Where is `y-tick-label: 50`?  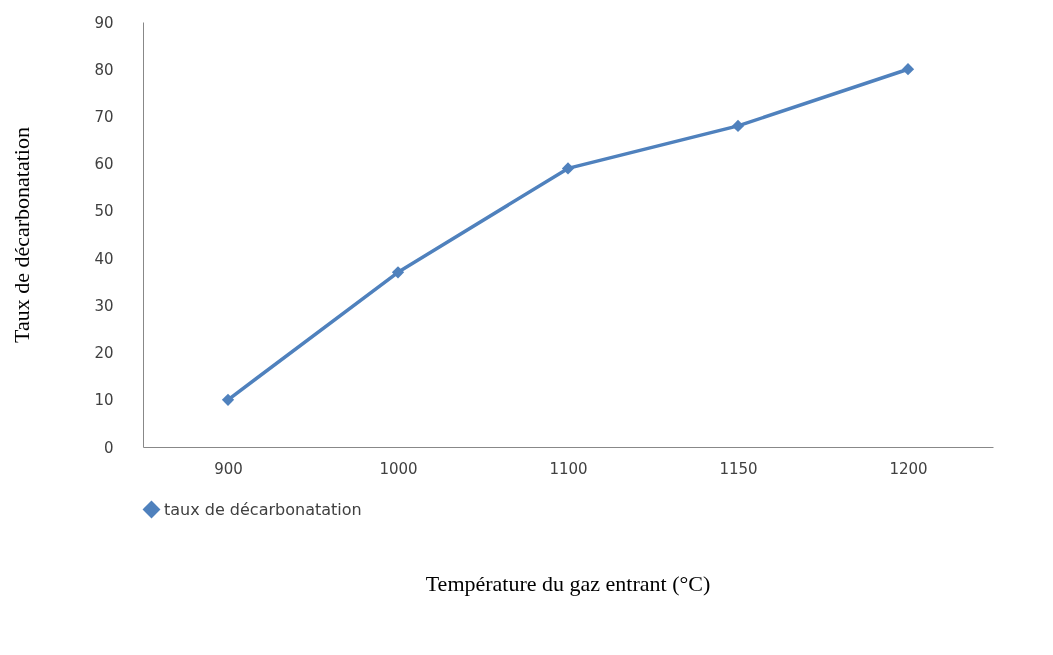 y-tick-label: 50 is located at coordinates (104, 211).